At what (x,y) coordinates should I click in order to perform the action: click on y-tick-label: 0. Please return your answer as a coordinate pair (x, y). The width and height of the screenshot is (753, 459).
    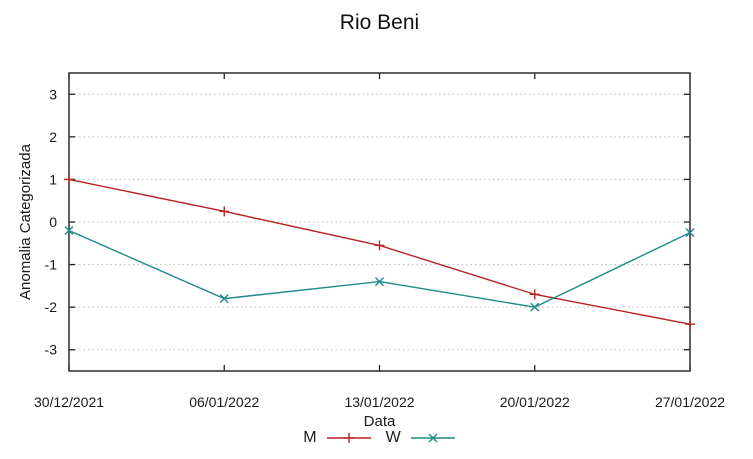
    Looking at the image, I should click on (53, 222).